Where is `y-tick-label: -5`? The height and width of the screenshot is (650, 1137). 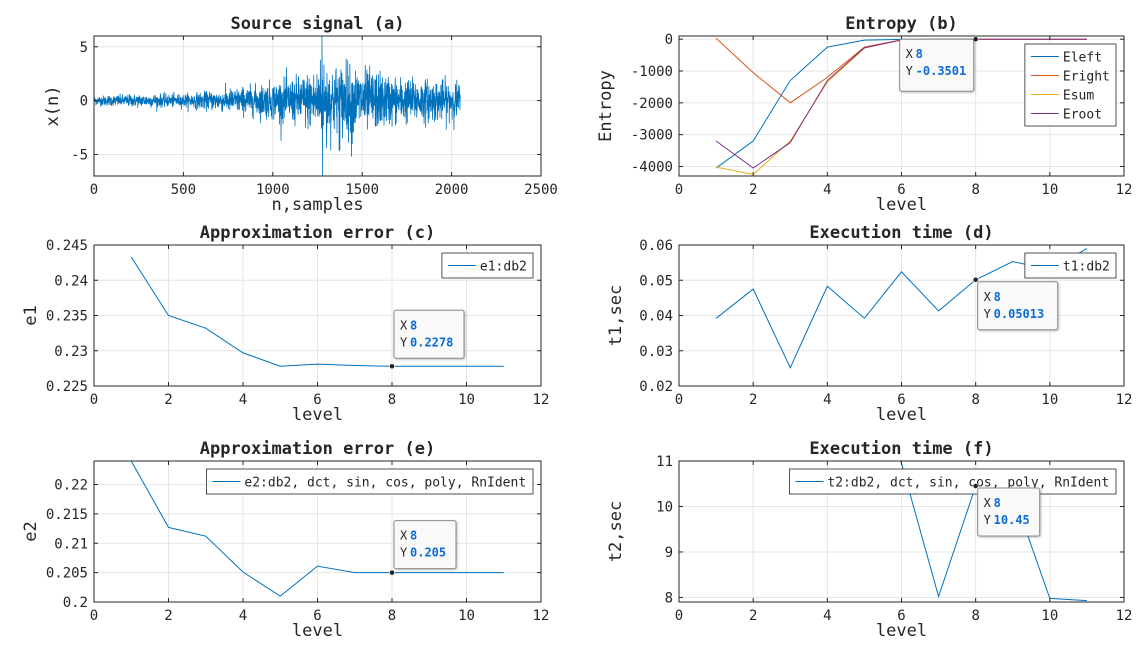 y-tick-label: -5 is located at coordinates (79, 155).